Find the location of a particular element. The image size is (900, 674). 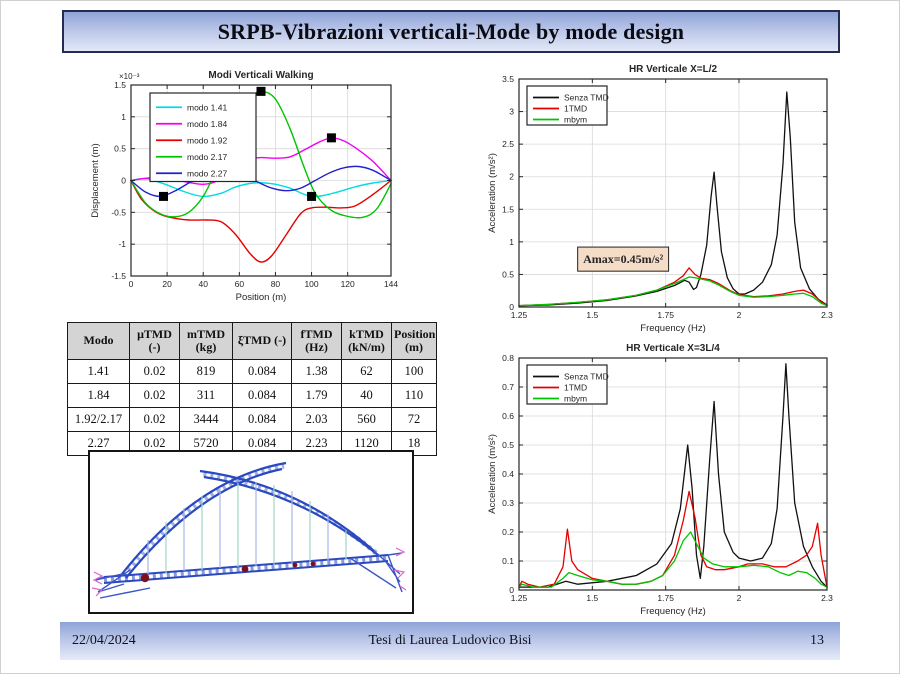

svg-text: Frequency (Hz) is located at coordinates (672, 328).